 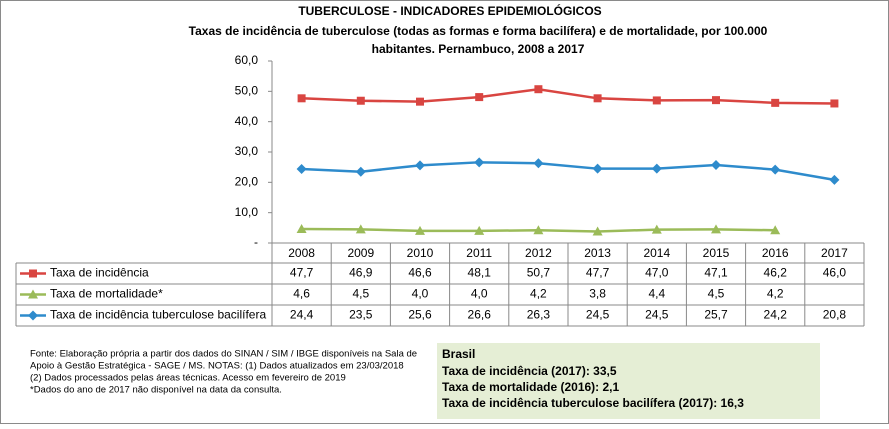 I want to click on table-value: 46,2, so click(x=776, y=273).